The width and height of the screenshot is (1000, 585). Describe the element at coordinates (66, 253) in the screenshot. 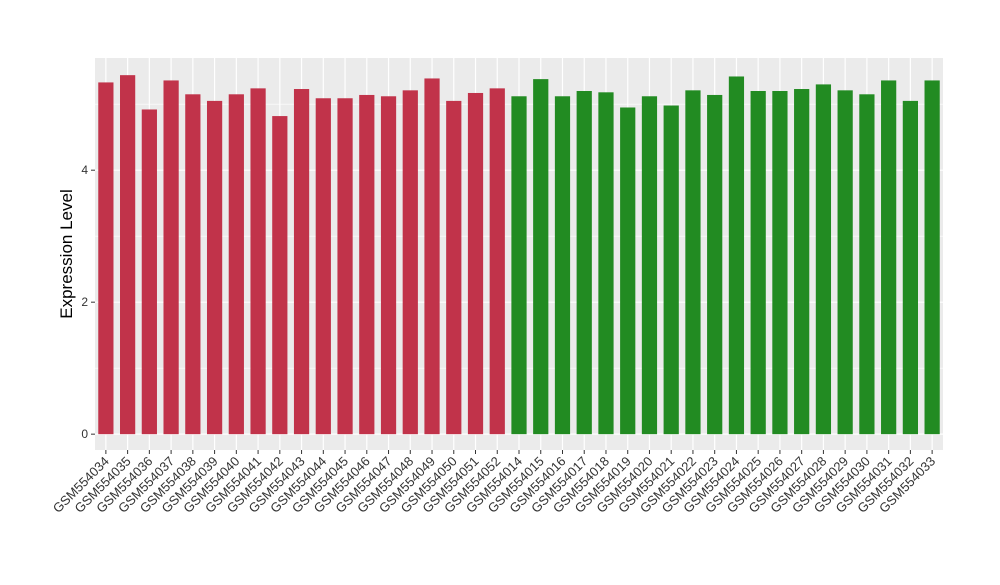

I see `y-axis-label: Expression Level` at that location.